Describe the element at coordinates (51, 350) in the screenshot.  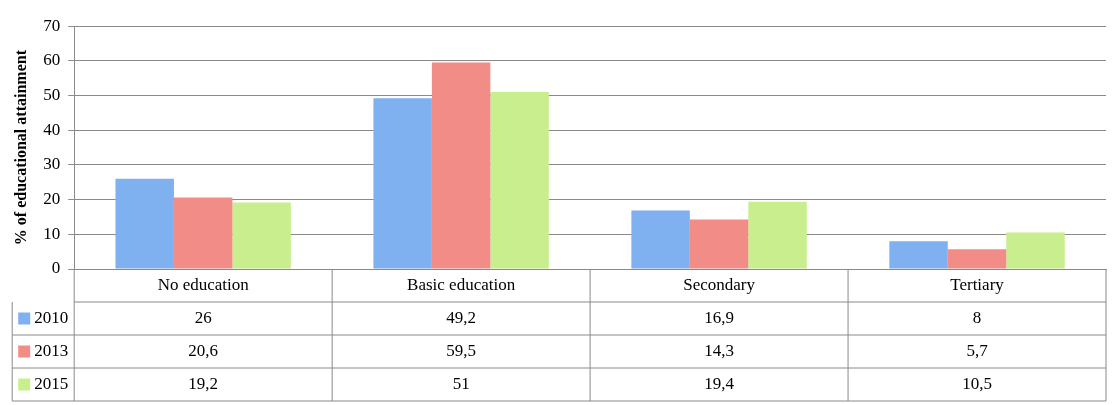
I see `legend-label: 2013` at that location.